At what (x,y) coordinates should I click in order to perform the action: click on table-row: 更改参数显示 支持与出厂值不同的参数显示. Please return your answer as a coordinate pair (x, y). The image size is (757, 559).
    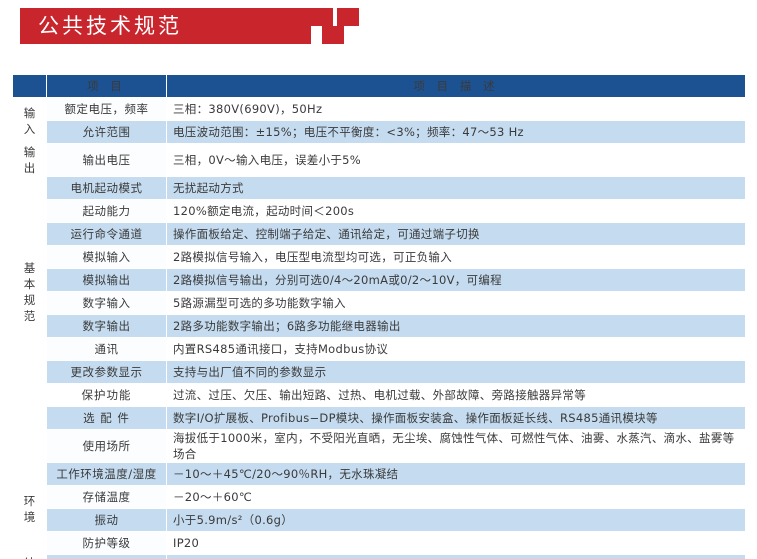
    Looking at the image, I should click on (379, 372).